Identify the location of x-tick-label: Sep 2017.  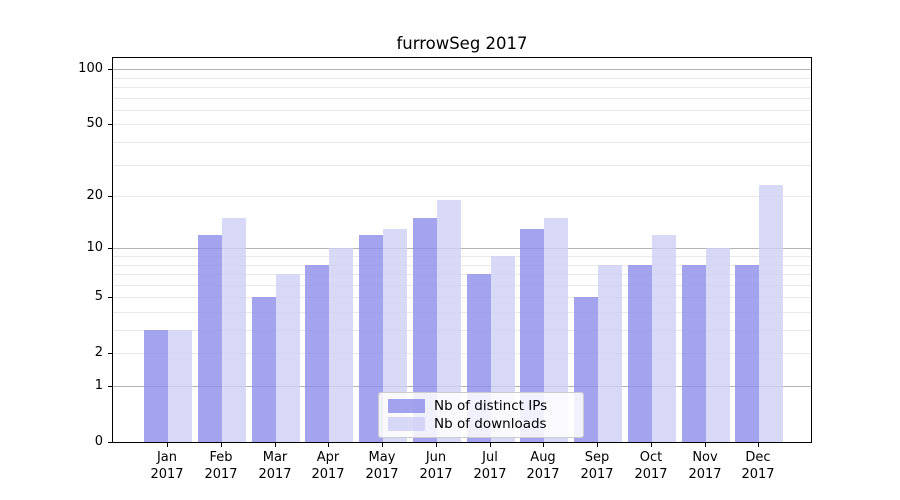
(597, 467).